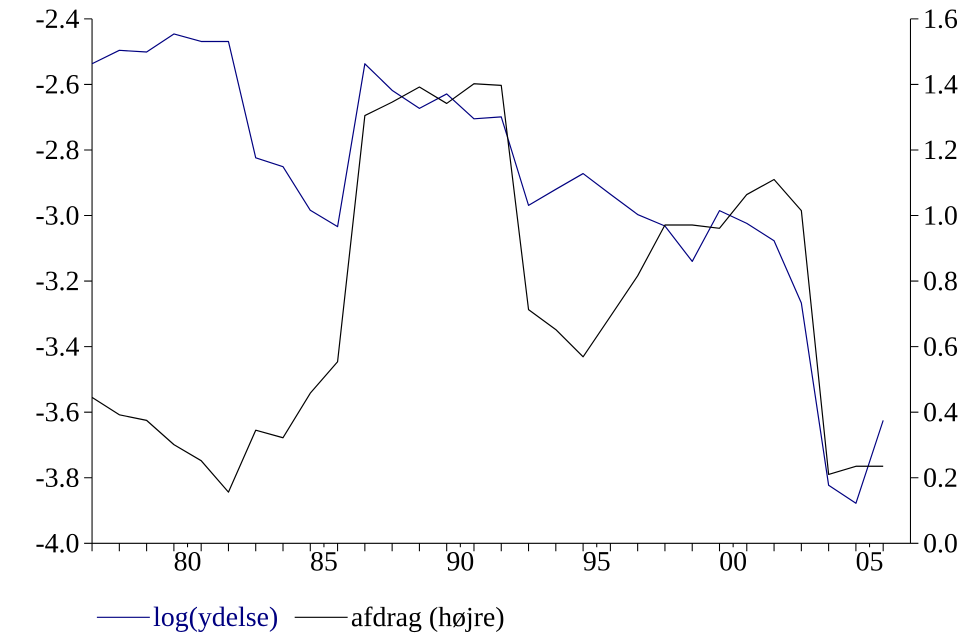 The width and height of the screenshot is (979, 638). I want to click on legend-label: afdrag (højre), so click(428, 619).